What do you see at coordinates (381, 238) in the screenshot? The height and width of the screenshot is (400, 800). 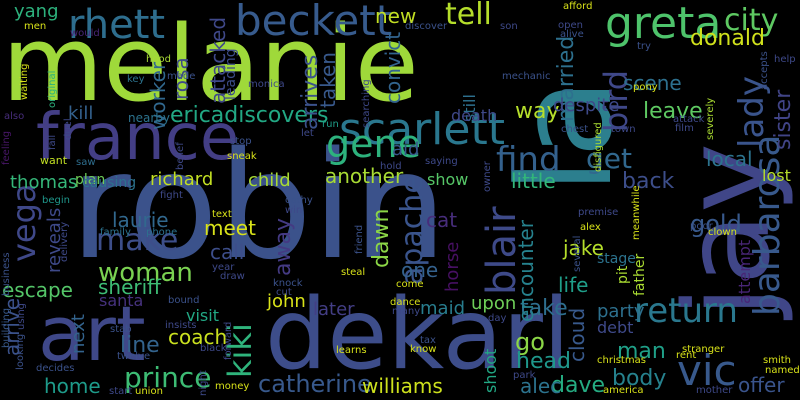 I see `word-dawn: dawn` at bounding box center [381, 238].